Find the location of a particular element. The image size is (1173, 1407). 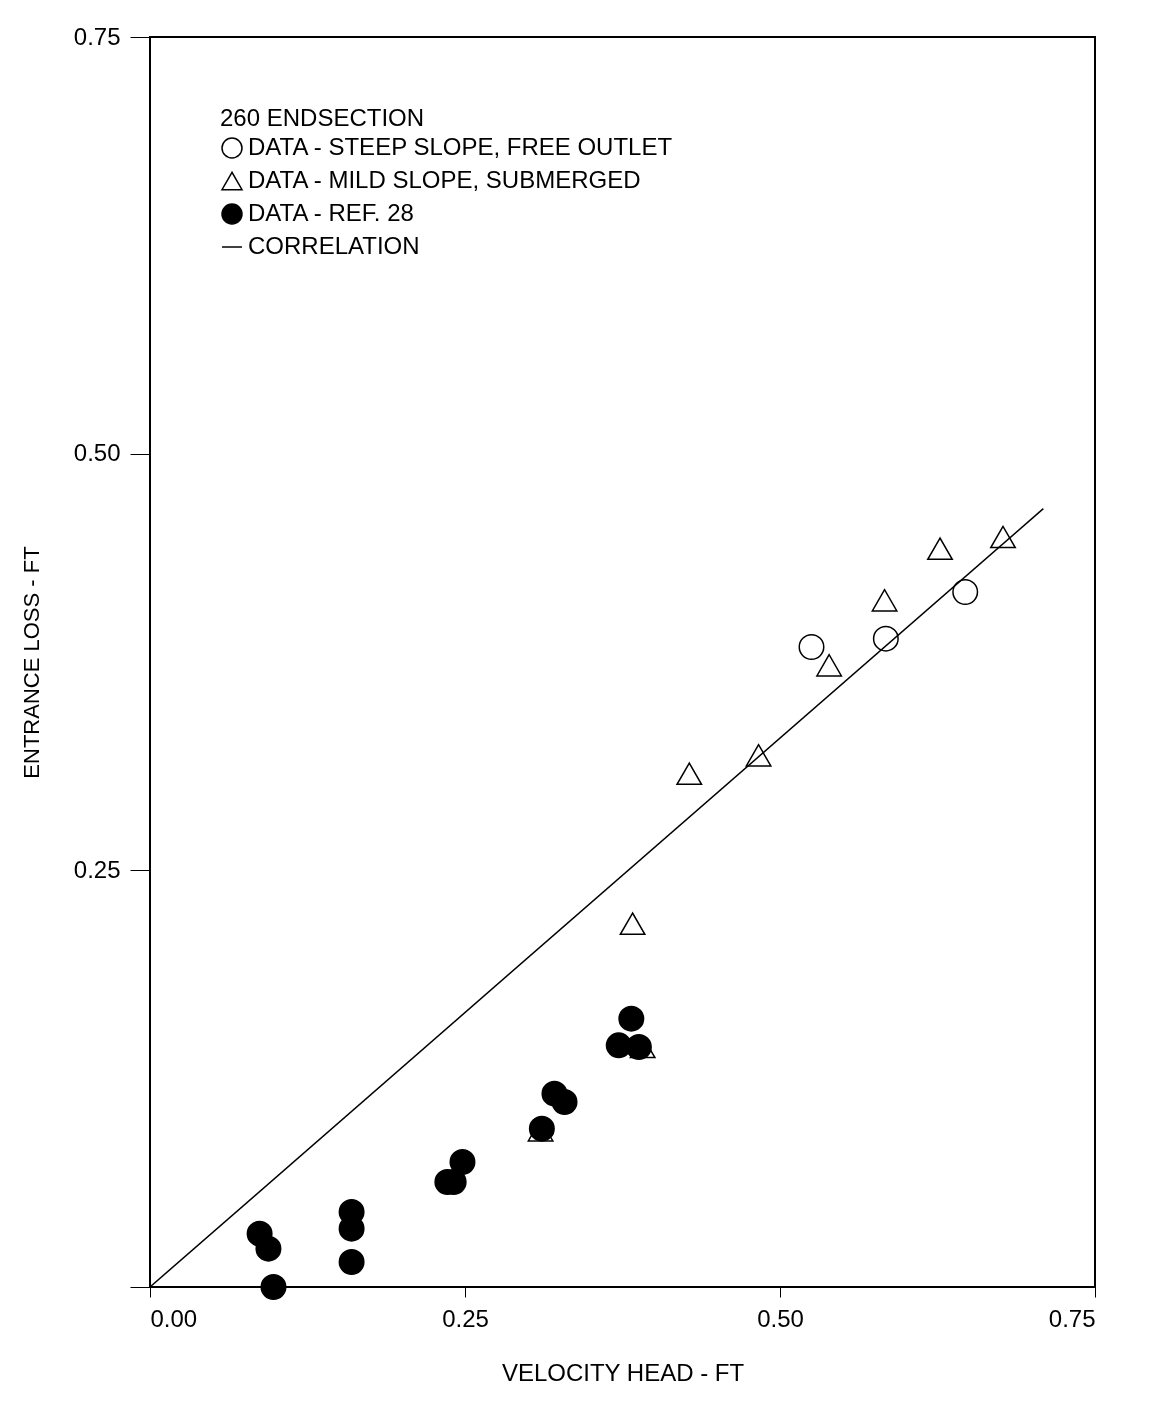

y-tick-label: 0.75 is located at coordinates (97, 36).